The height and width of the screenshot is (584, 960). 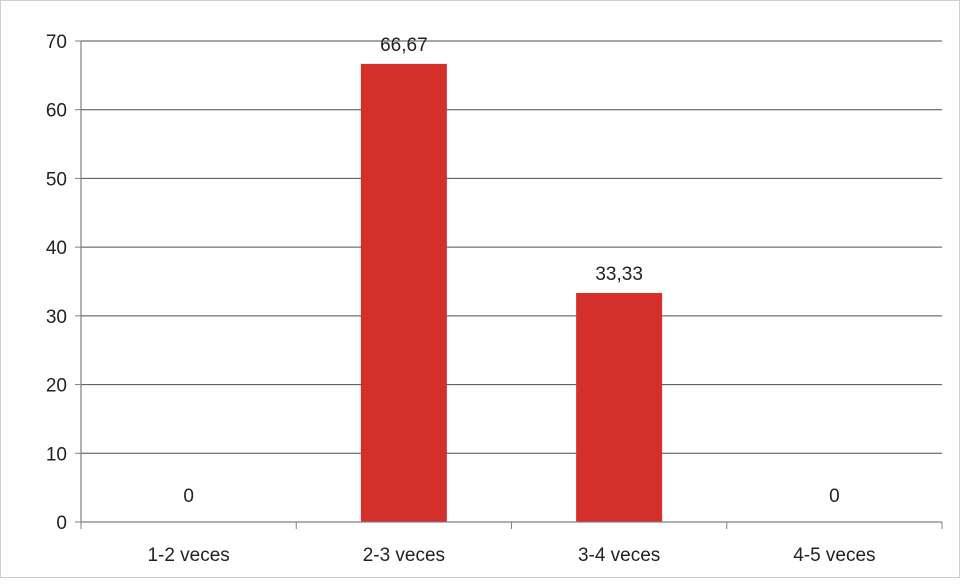 What do you see at coordinates (511, 555) in the screenshot?
I see `x-tick-labels: 1-2 veces 2-3 veces 3-4 veces 4-5 veces` at bounding box center [511, 555].